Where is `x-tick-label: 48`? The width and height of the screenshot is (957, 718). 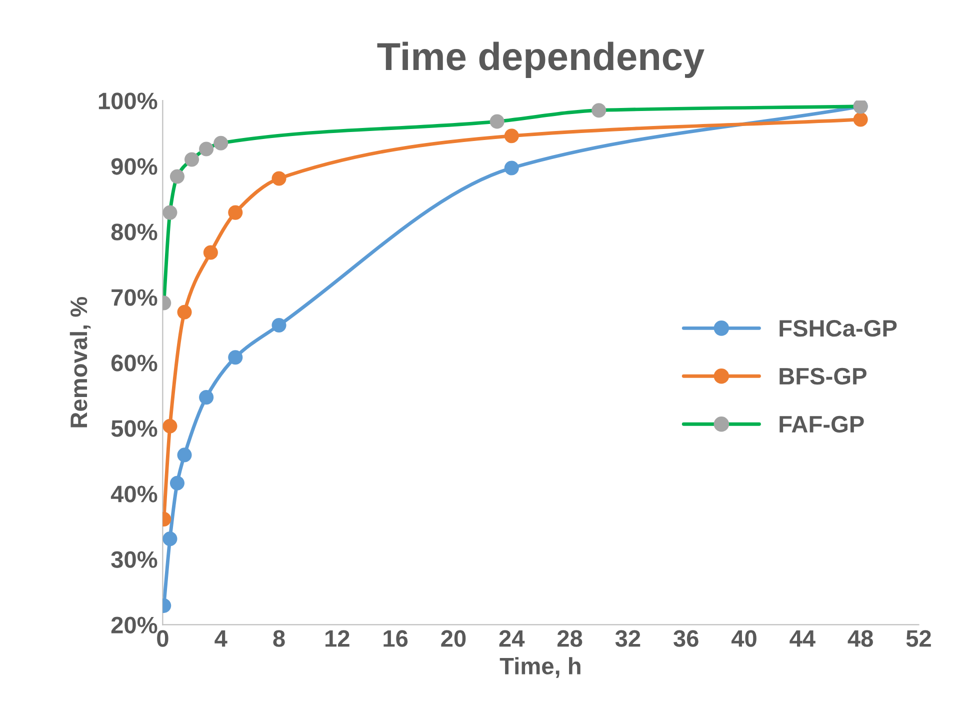
x-tick-label: 48 is located at coordinates (860, 638).